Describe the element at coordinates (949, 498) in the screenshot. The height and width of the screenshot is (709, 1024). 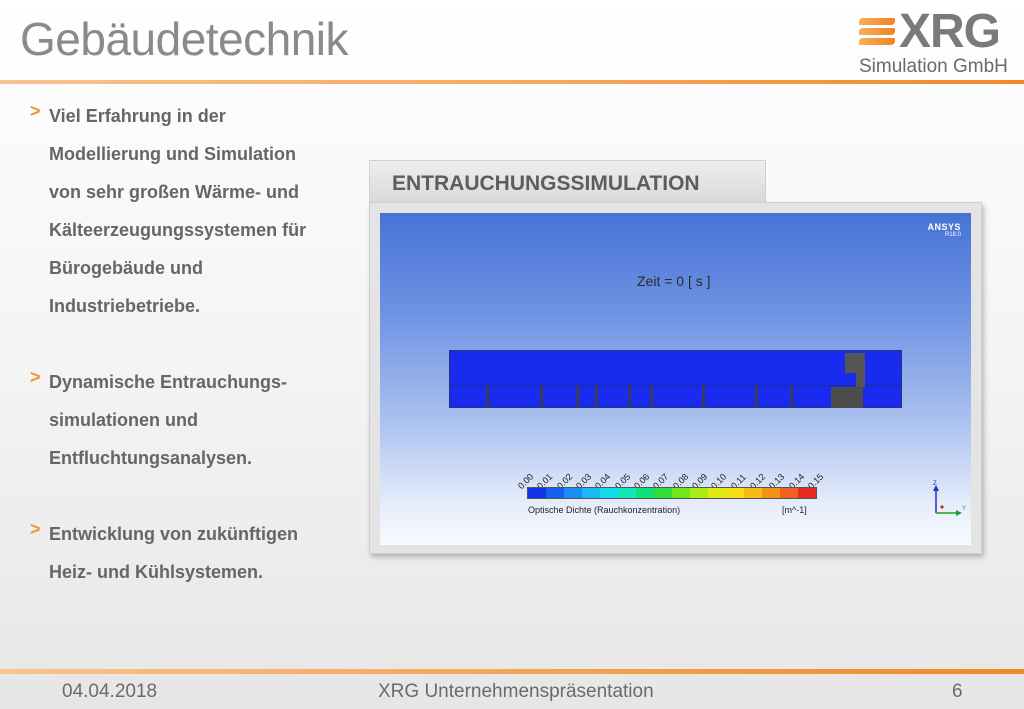
I see `axis-triad-icon: Z Y` at that location.